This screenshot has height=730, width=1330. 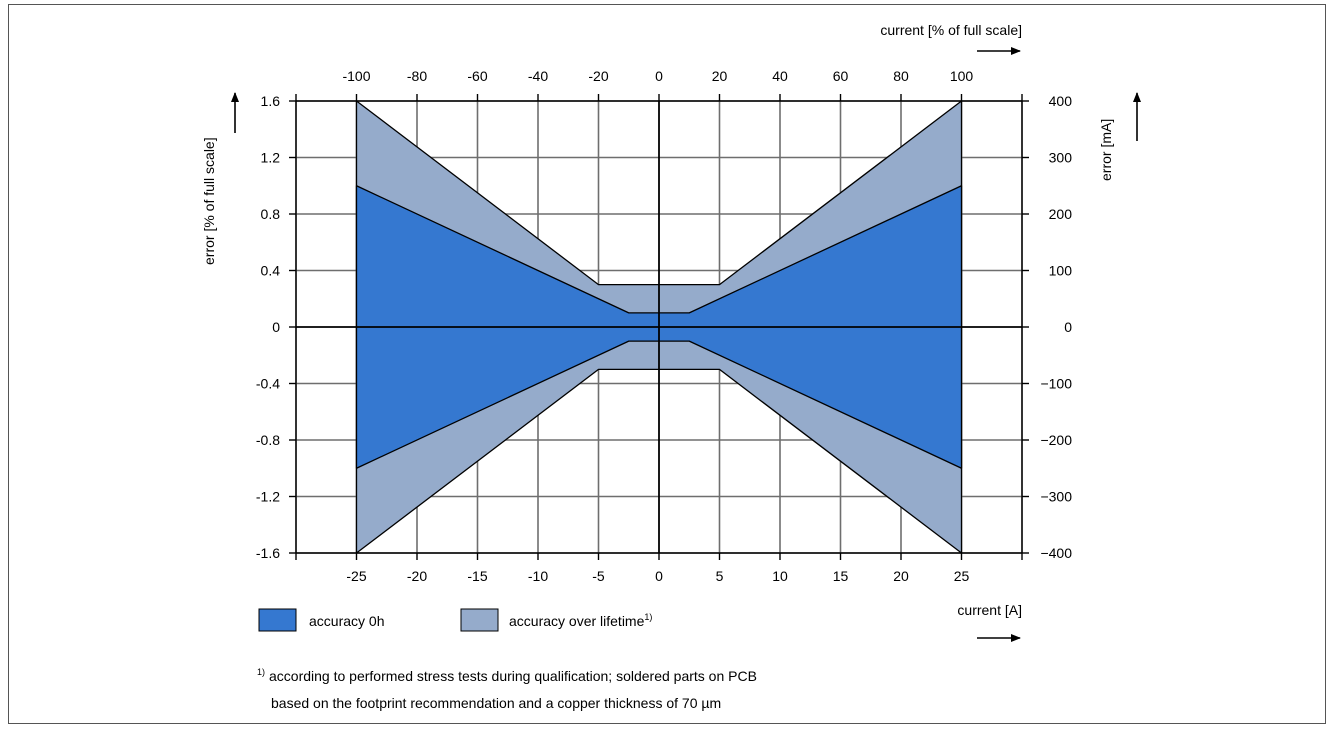 I want to click on y-right-tick-label: 100, so click(x=1061, y=271).